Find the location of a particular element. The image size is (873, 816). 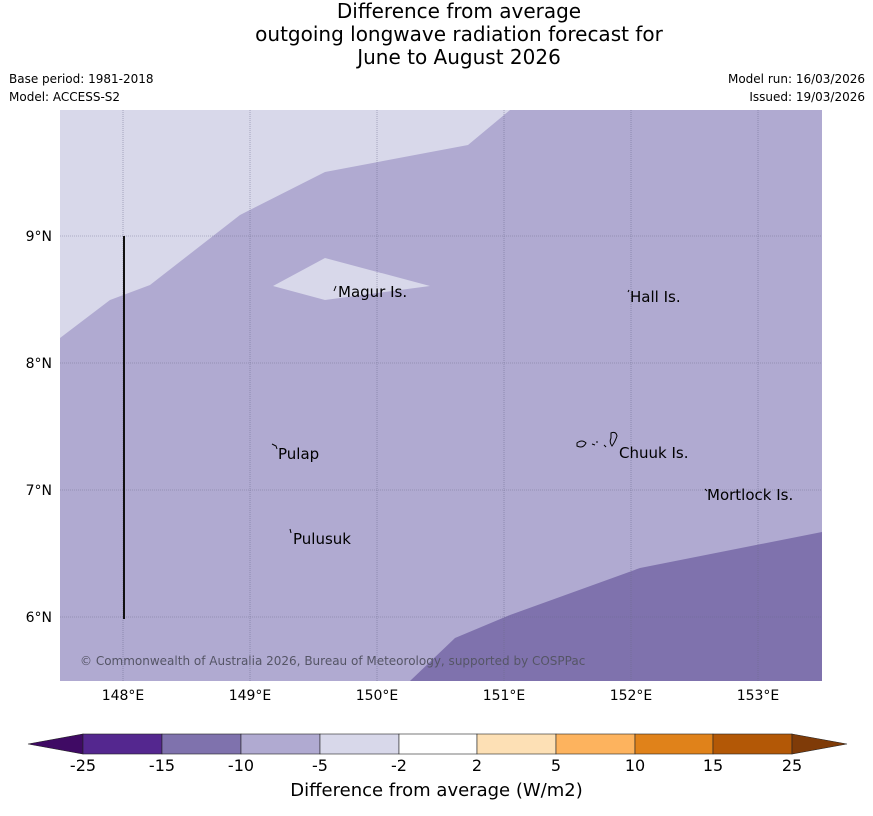

colorbar is located at coordinates (437, 744).